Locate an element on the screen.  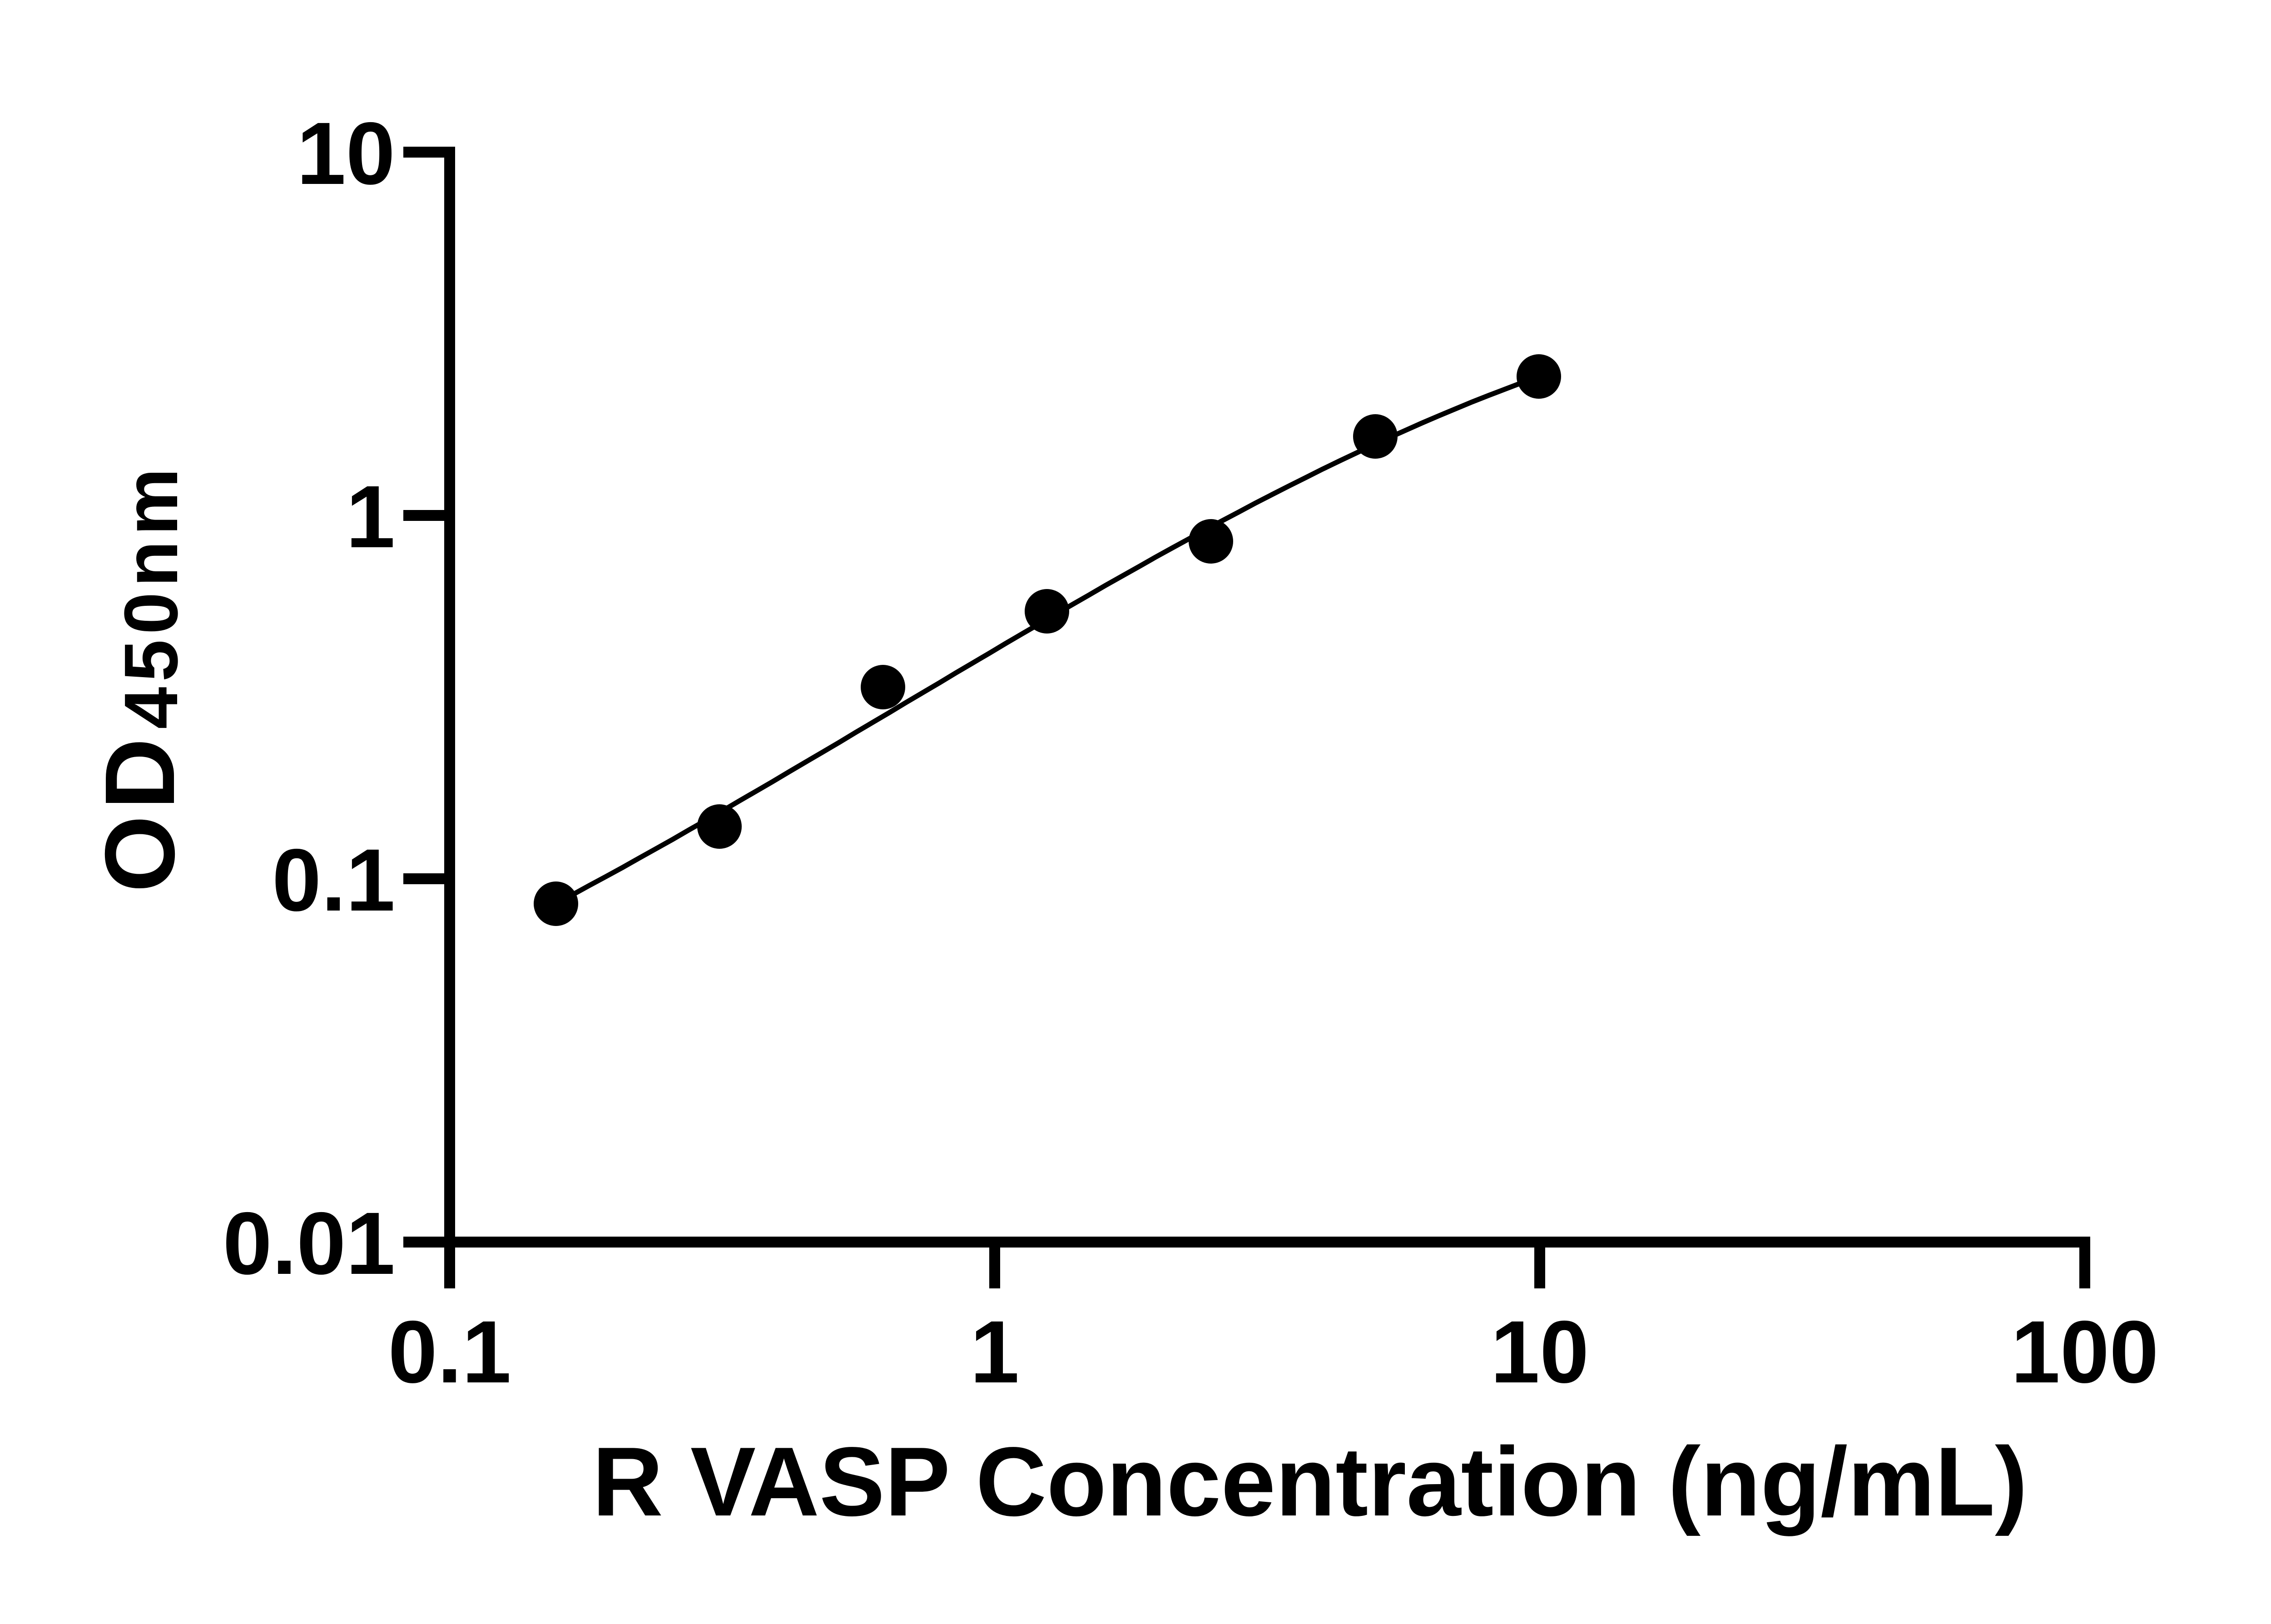
svg-text: 100 is located at coordinates (2084, 1351).